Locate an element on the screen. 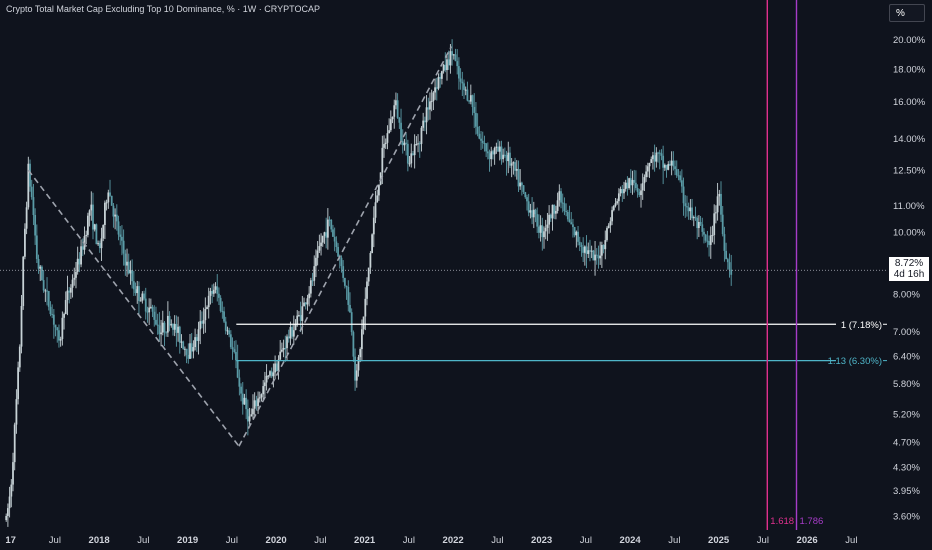 The image size is (932, 550). y-tick-label: 5.80% is located at coordinates (906, 384).